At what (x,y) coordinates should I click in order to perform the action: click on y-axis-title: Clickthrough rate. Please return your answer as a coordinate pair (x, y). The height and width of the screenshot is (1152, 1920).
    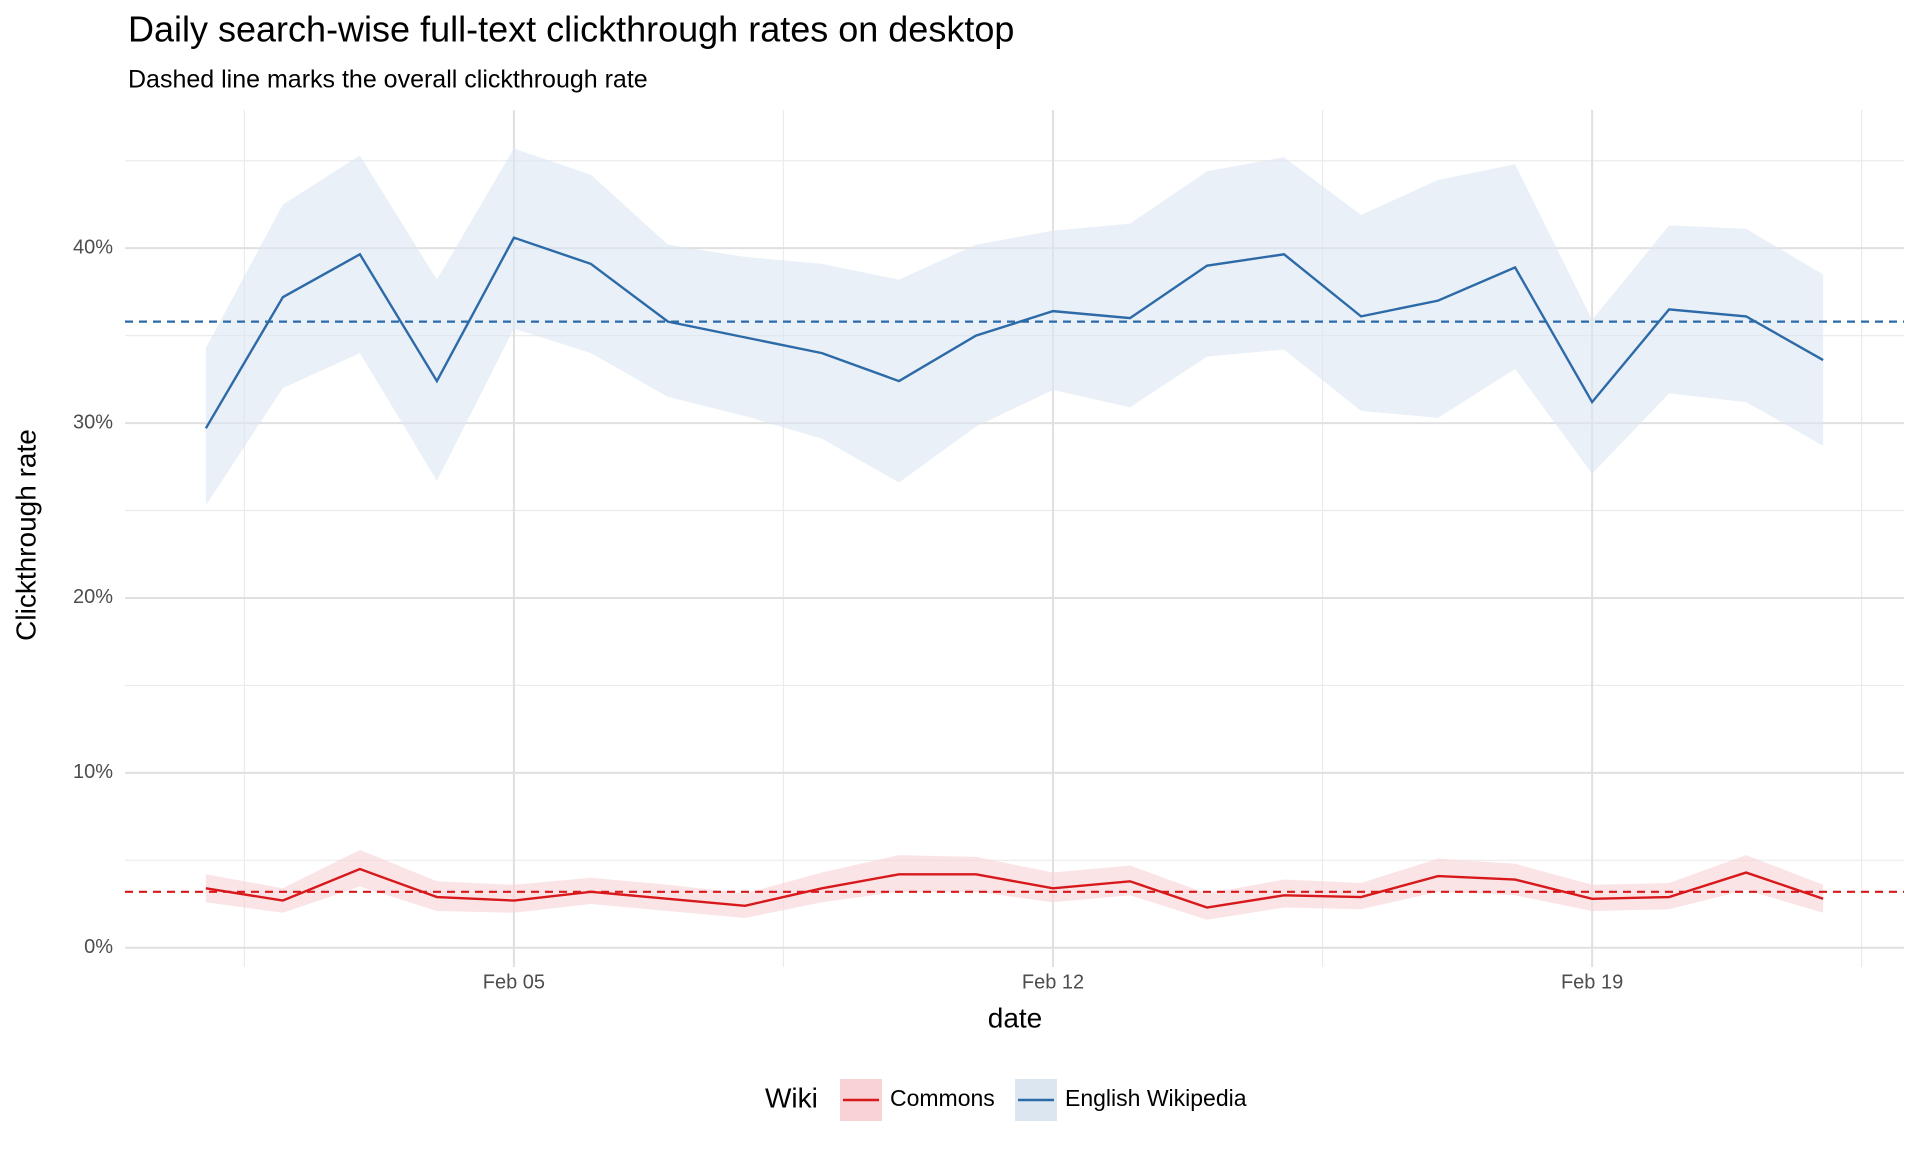
    Looking at the image, I should click on (25, 535).